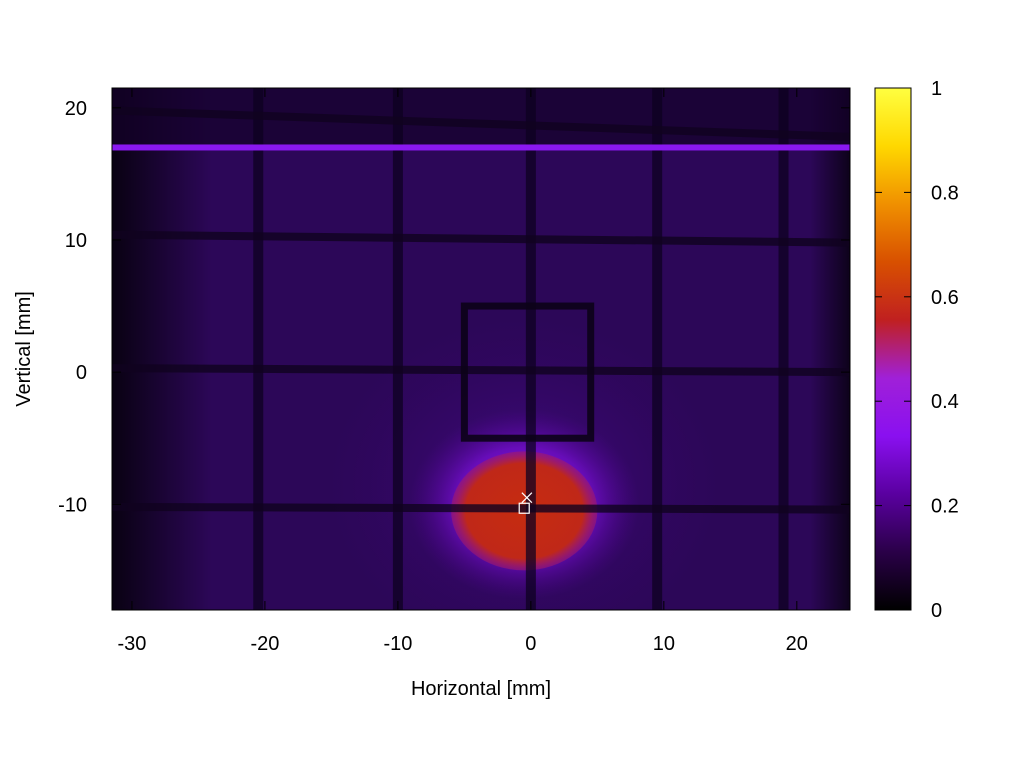 The width and height of the screenshot is (1024, 768). Describe the element at coordinates (945, 298) in the screenshot. I see `colorbar-tick-label: 0.6` at that location.